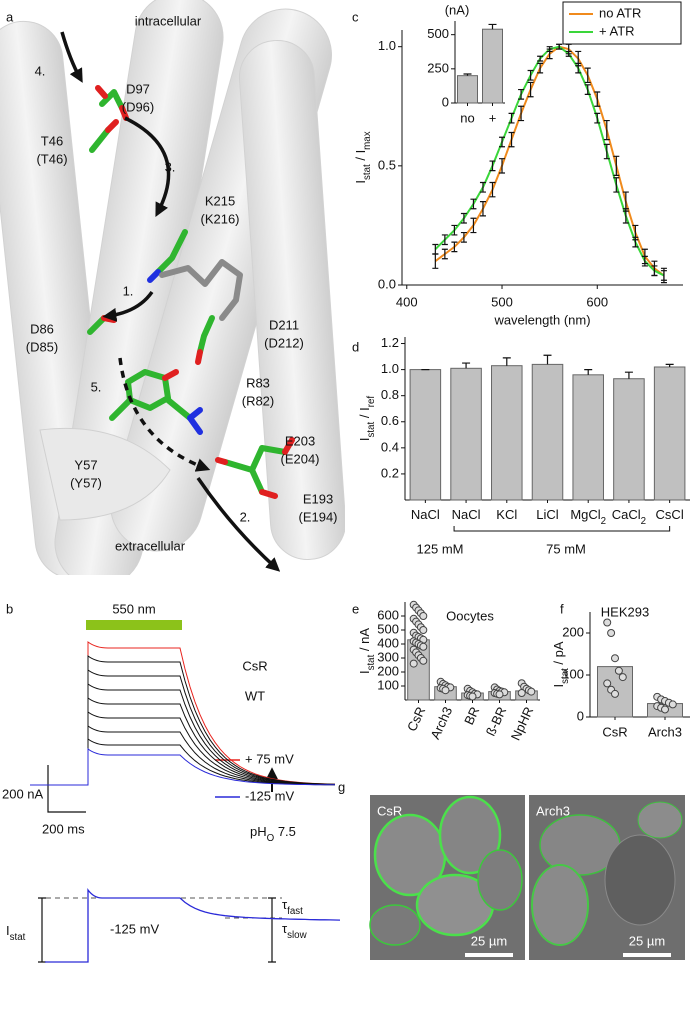  What do you see at coordinates (284, 342) in the screenshot?
I see `residue-label: (D212)` at bounding box center [284, 342].